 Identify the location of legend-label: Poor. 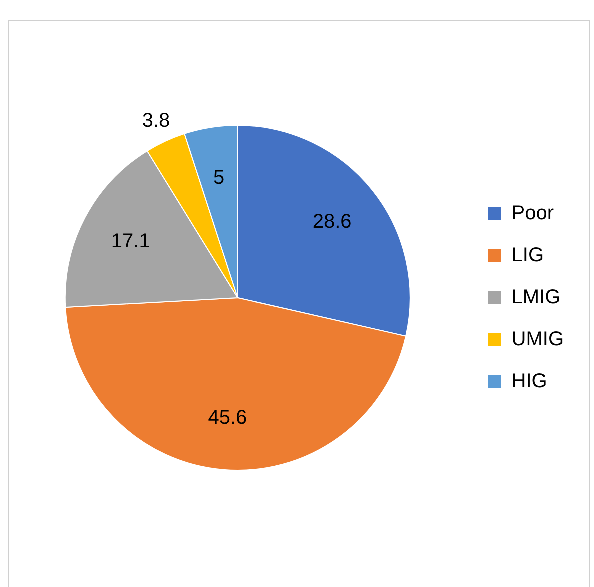
(533, 213).